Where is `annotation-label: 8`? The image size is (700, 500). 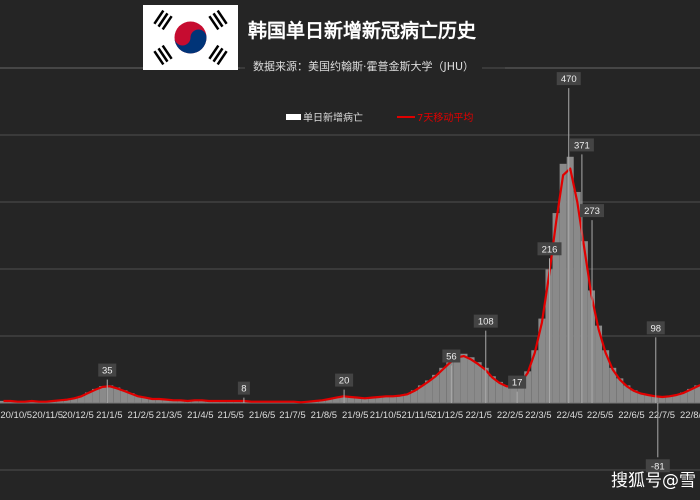
annotation-label: 8 is located at coordinates (243, 389).